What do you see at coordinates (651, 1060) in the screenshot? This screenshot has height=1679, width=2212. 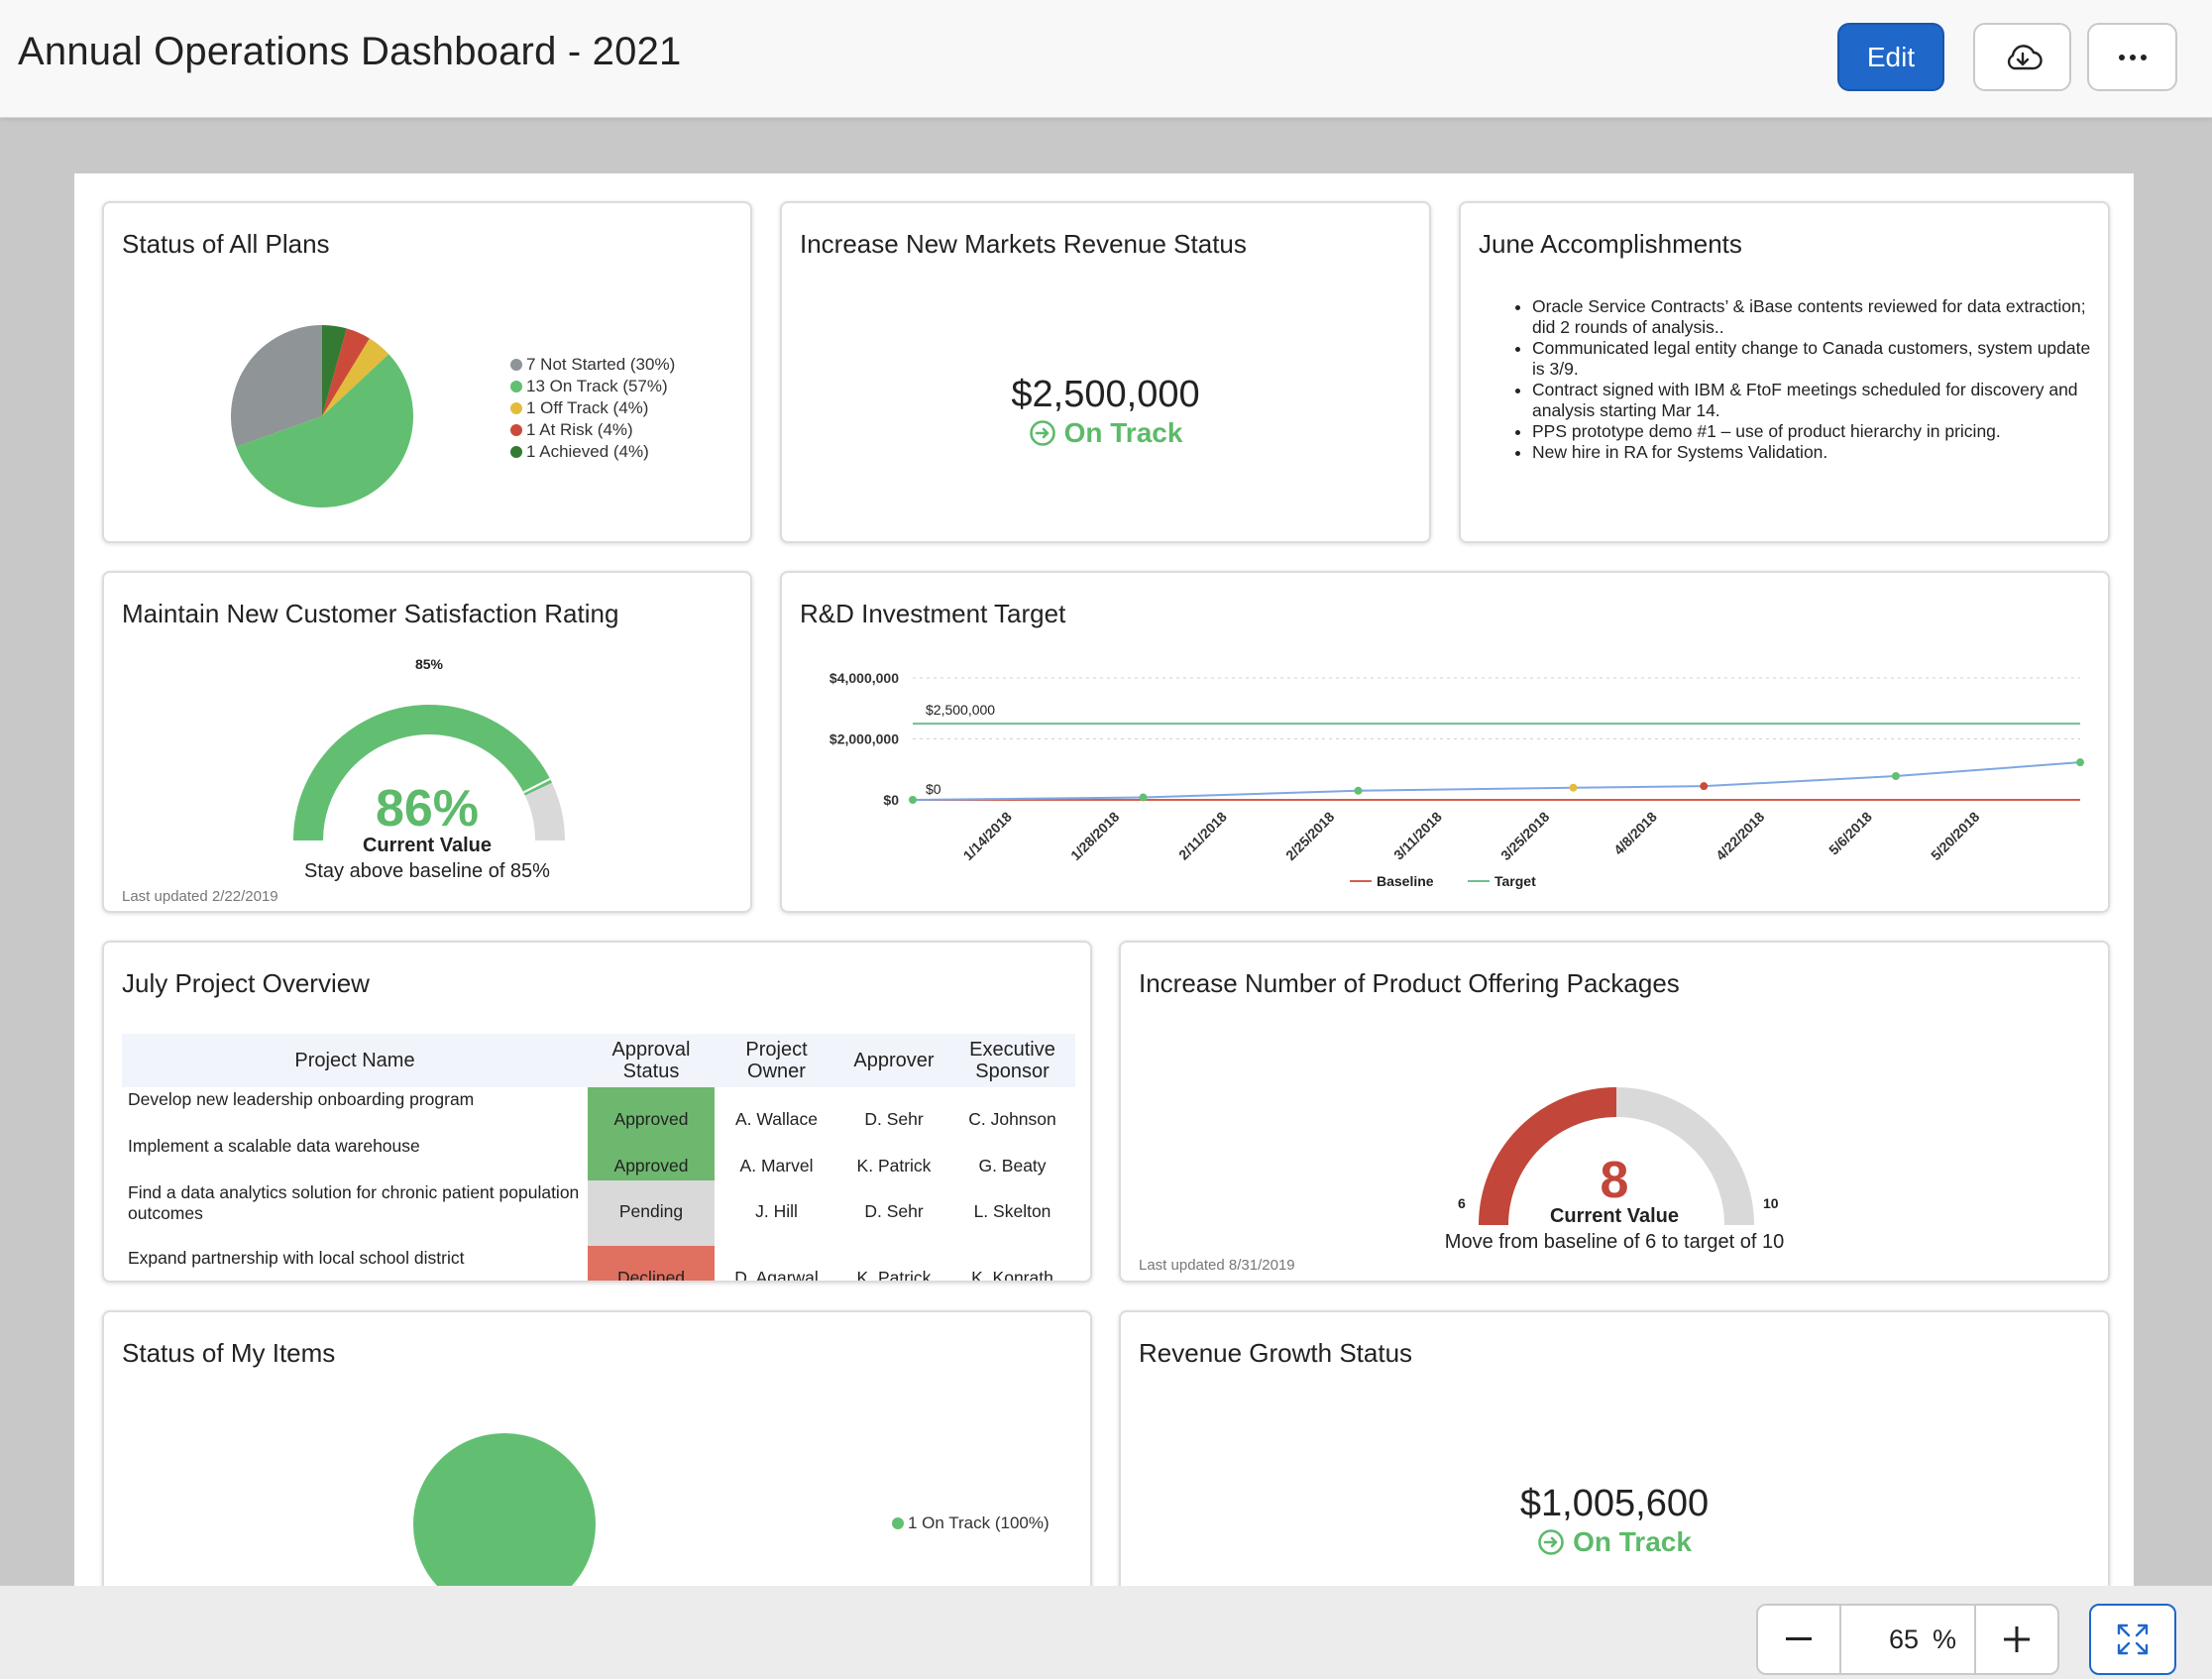 I see `column-header: Approval Status` at bounding box center [651, 1060].